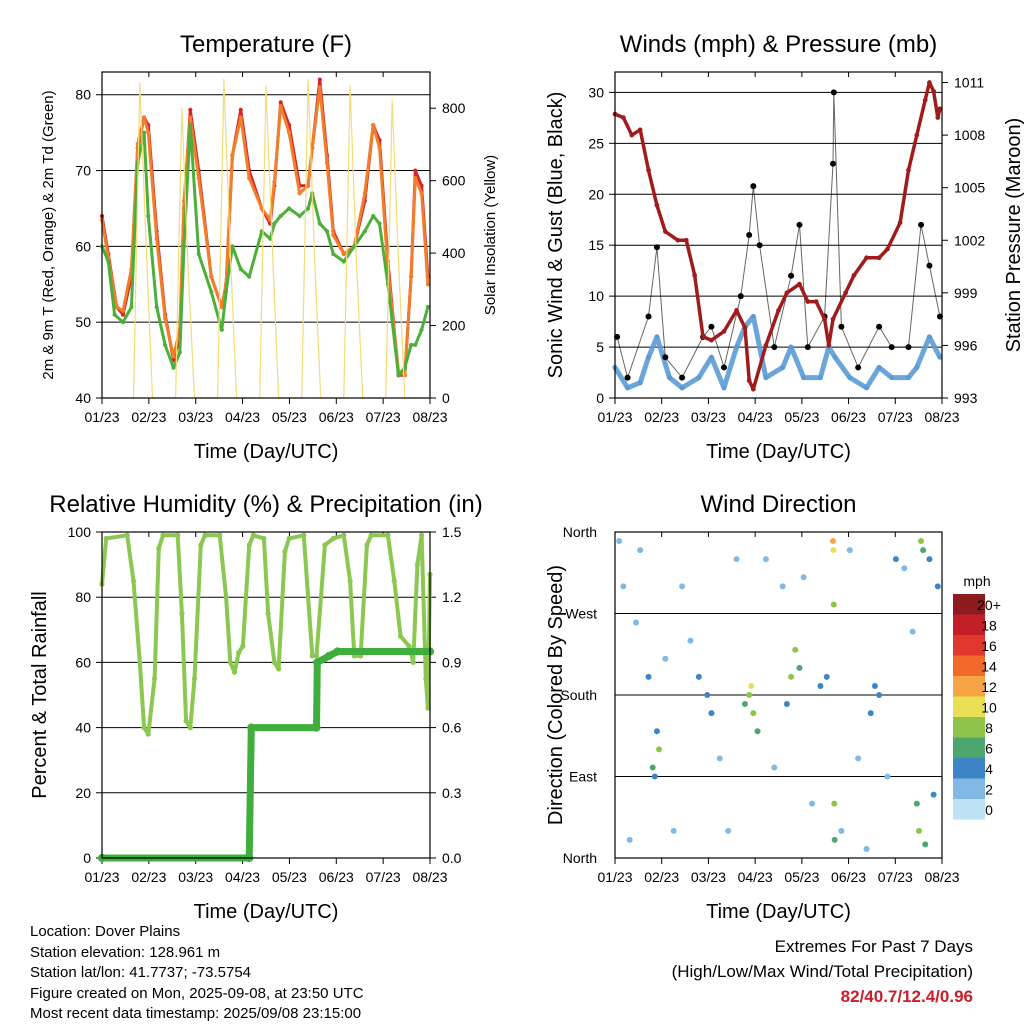 This screenshot has width=1024, height=1025. What do you see at coordinates (125, 952) in the screenshot?
I see `elevation-text: Station elevation: 128.961 m` at bounding box center [125, 952].